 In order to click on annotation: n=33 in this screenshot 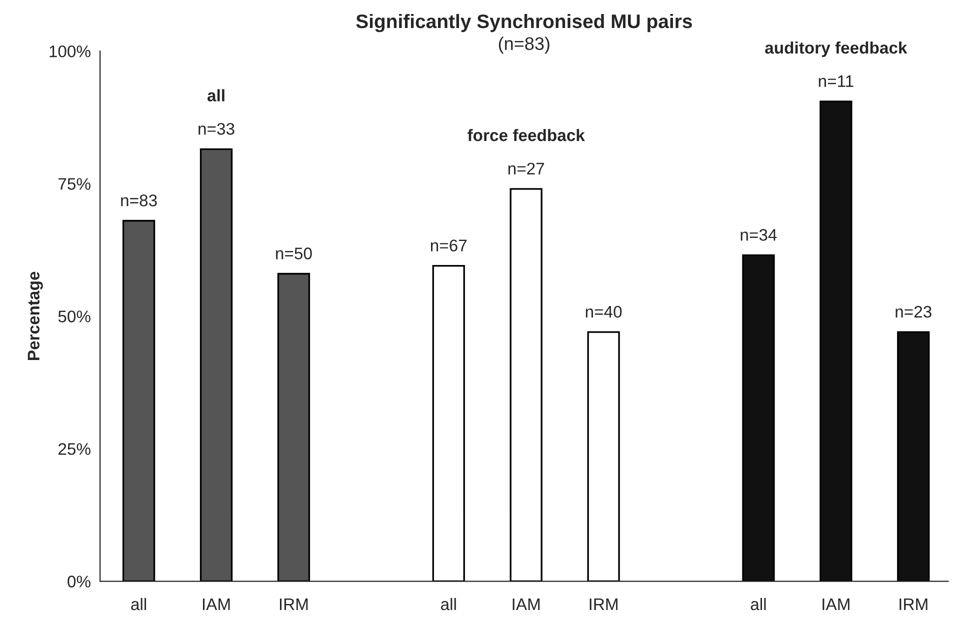, I will do `click(216, 128)`.